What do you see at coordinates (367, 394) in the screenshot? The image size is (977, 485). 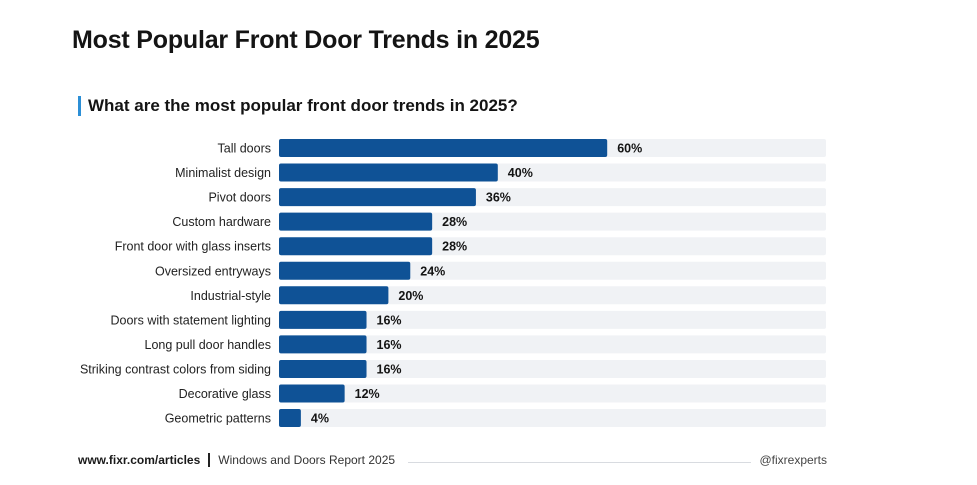 I see `data-label: 12%` at bounding box center [367, 394].